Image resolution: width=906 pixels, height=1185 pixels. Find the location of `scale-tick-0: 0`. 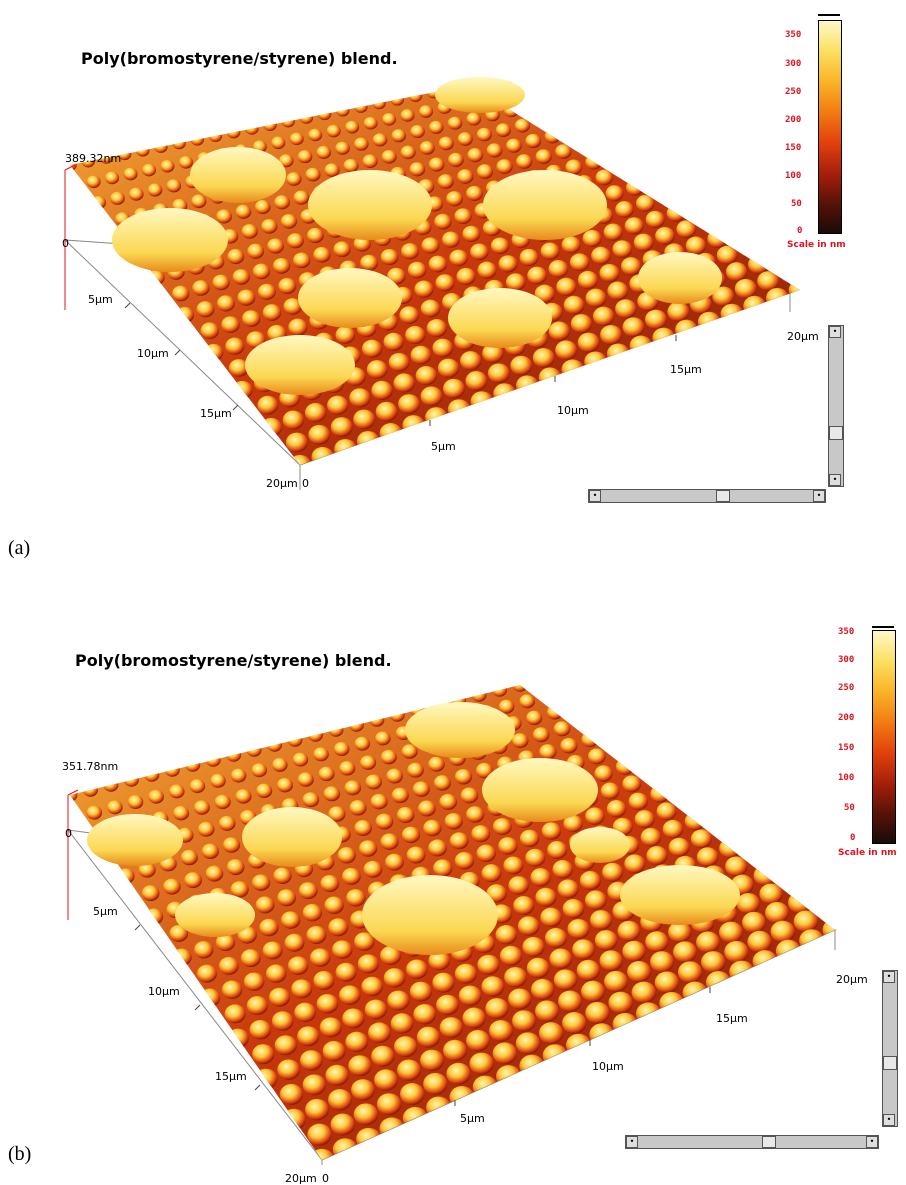

scale-tick-0: 0 is located at coordinates (800, 231).